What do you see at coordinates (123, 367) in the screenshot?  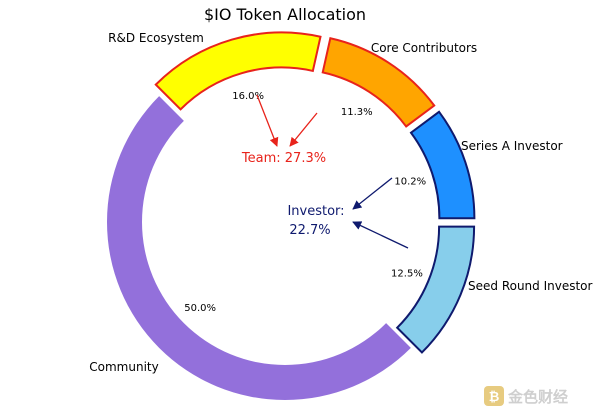 I see `category-label-4: Community` at bounding box center [123, 367].